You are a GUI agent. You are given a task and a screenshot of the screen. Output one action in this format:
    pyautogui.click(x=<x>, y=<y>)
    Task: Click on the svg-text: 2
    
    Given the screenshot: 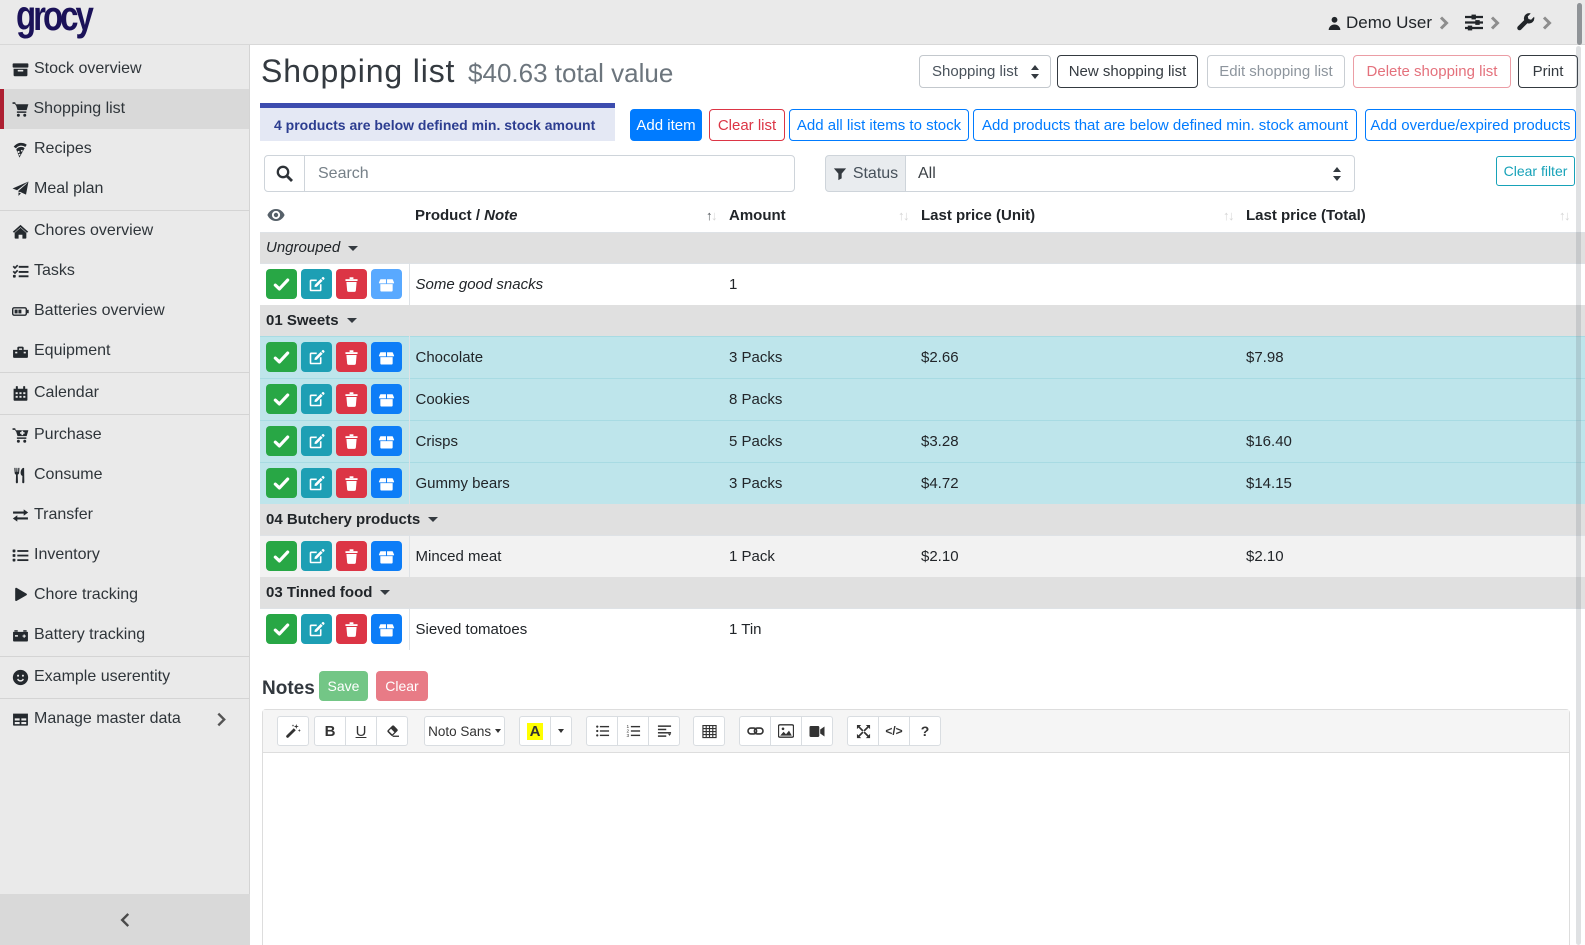 What is the action you would take?
    pyautogui.click(x=627, y=732)
    